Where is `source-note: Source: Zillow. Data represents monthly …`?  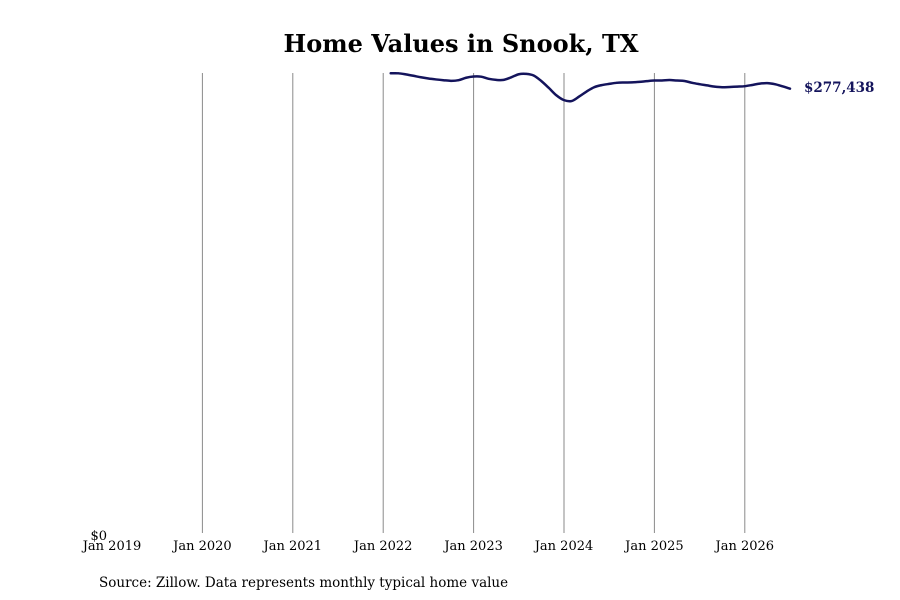
source-note: Source: Zillow. Data represents monthly … is located at coordinates (303, 583).